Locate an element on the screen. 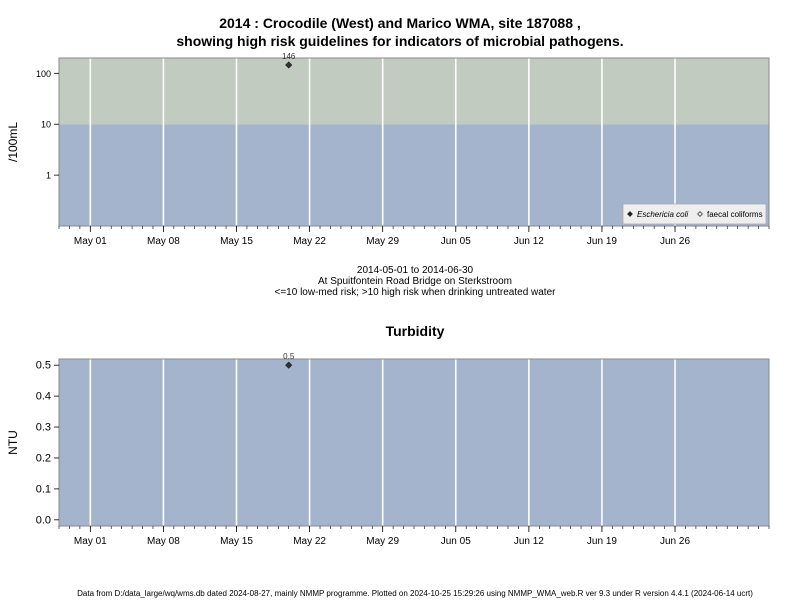 The height and width of the screenshot is (600, 800). y-tick-label: 100 is located at coordinates (43, 74).